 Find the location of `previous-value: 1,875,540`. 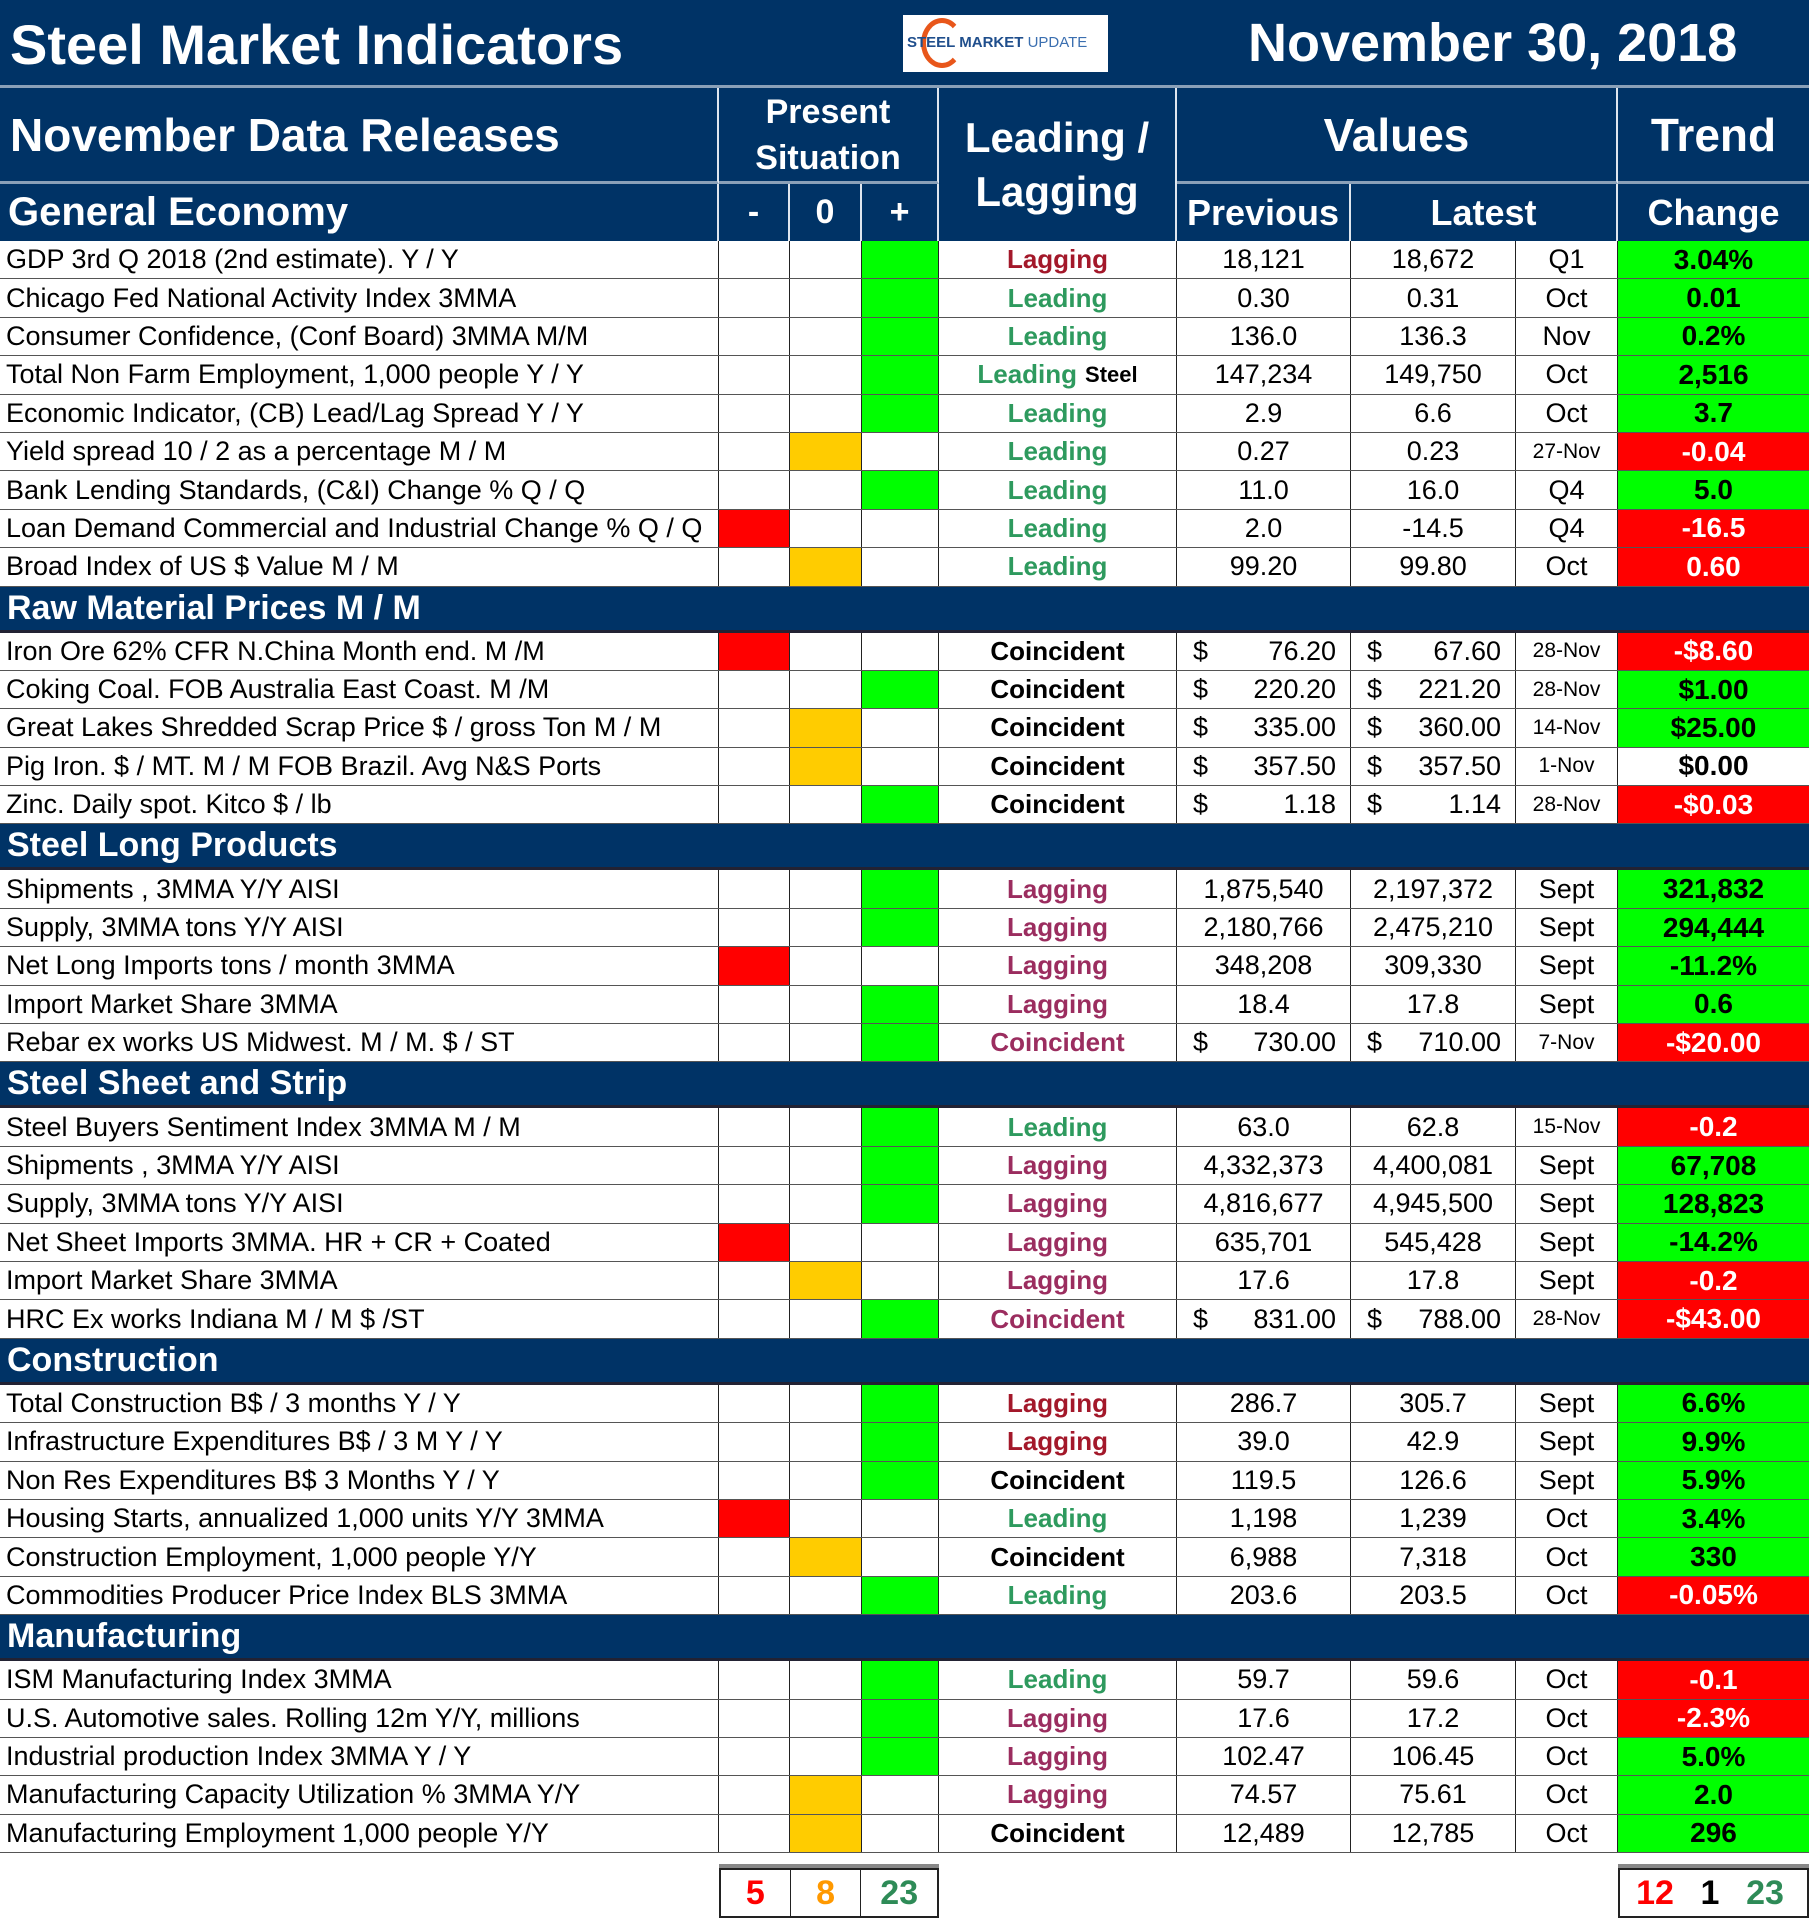

previous-value: 1,875,540 is located at coordinates (1264, 889).